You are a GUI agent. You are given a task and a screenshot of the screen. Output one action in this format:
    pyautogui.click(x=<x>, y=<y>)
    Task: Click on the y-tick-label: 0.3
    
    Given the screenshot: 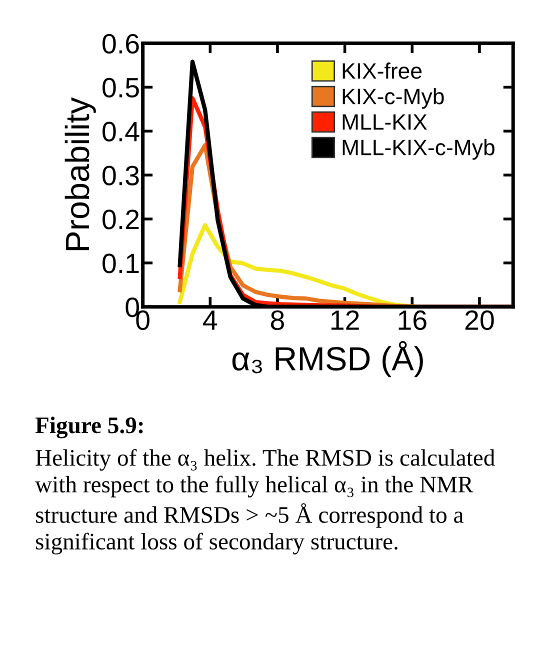 What is the action you would take?
    pyautogui.click(x=120, y=176)
    